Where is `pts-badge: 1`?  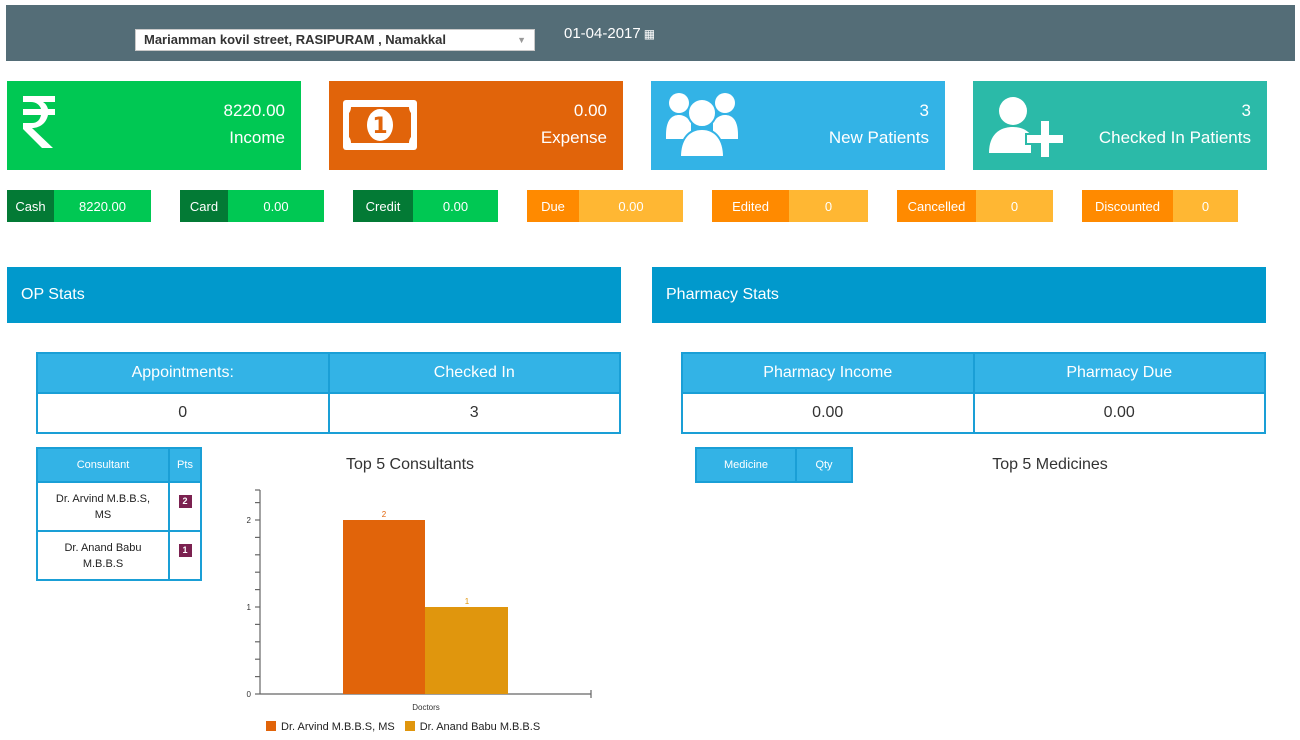
pts-badge: 1 is located at coordinates (185, 550).